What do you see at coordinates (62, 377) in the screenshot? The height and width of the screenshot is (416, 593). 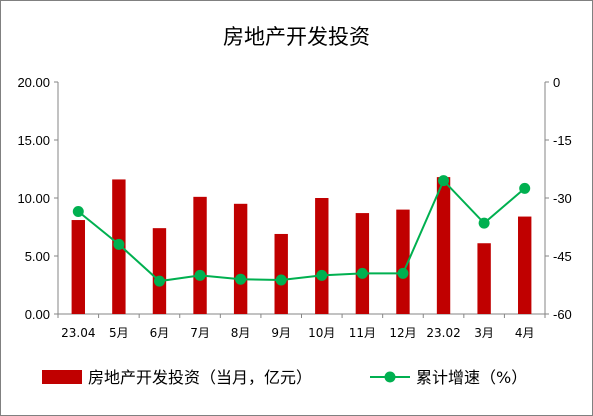 I see `legend-swatch-bar` at bounding box center [62, 377].